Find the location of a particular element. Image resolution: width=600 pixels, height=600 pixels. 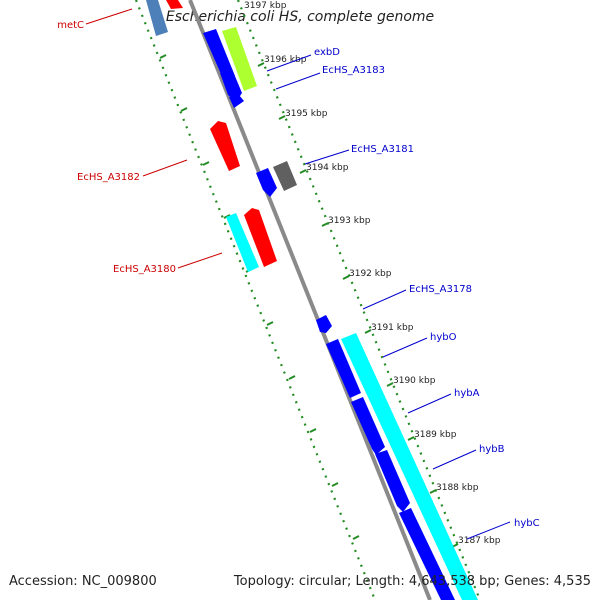

gene-hybO-blue is located at coordinates (343, 368).